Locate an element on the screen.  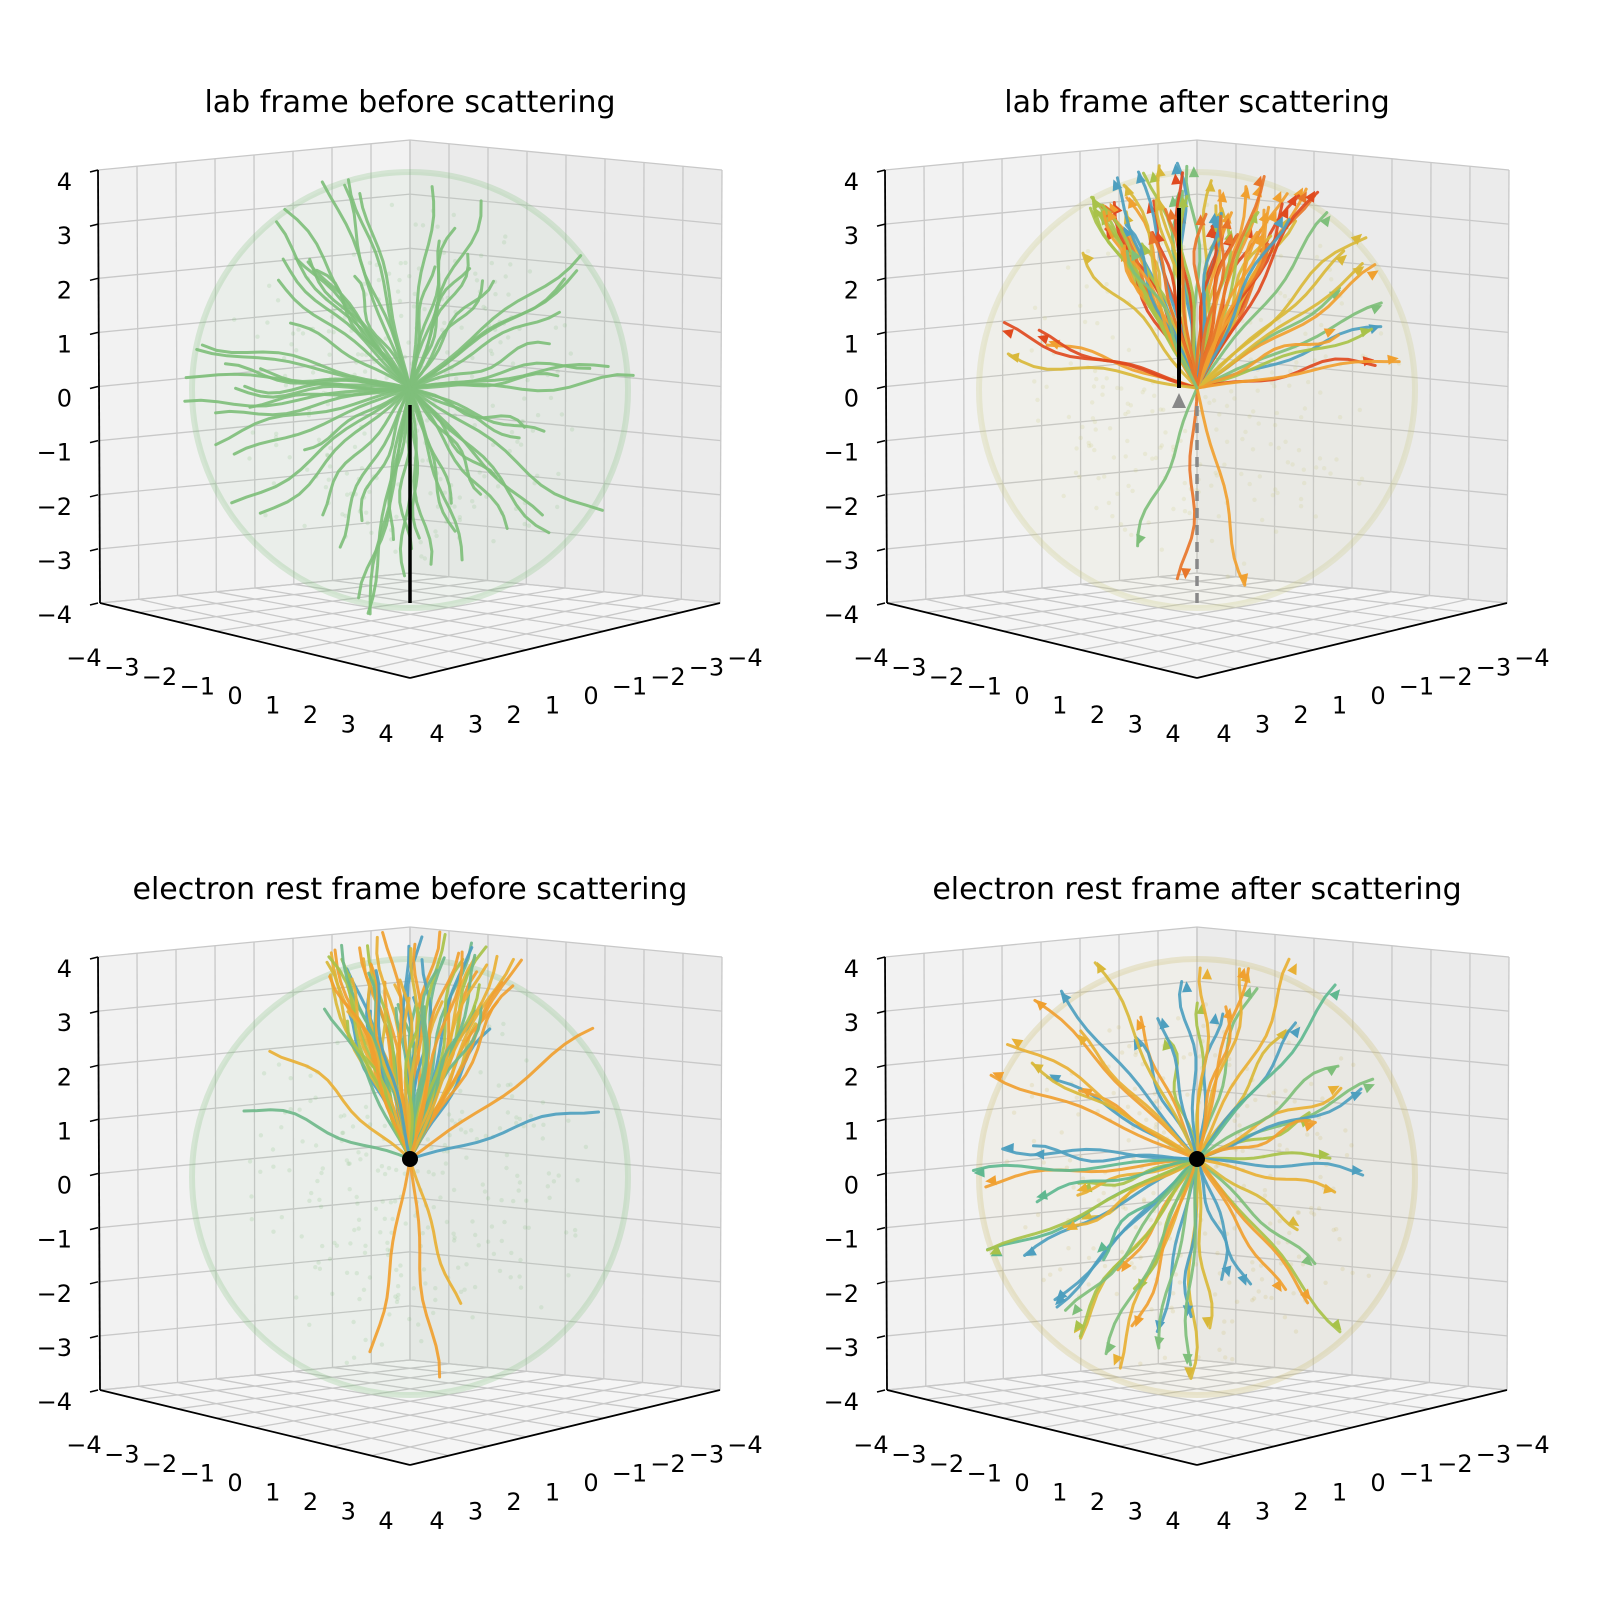
x-tick-label: 2 is located at coordinates (1097, 715).